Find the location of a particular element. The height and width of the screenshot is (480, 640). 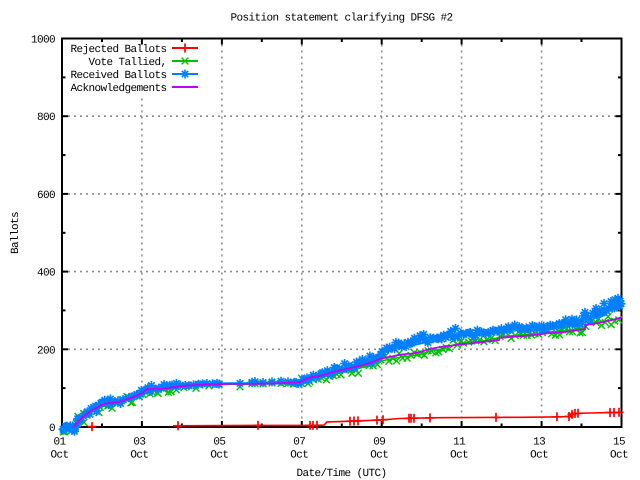

svg-text: 07 is located at coordinates (299, 443).